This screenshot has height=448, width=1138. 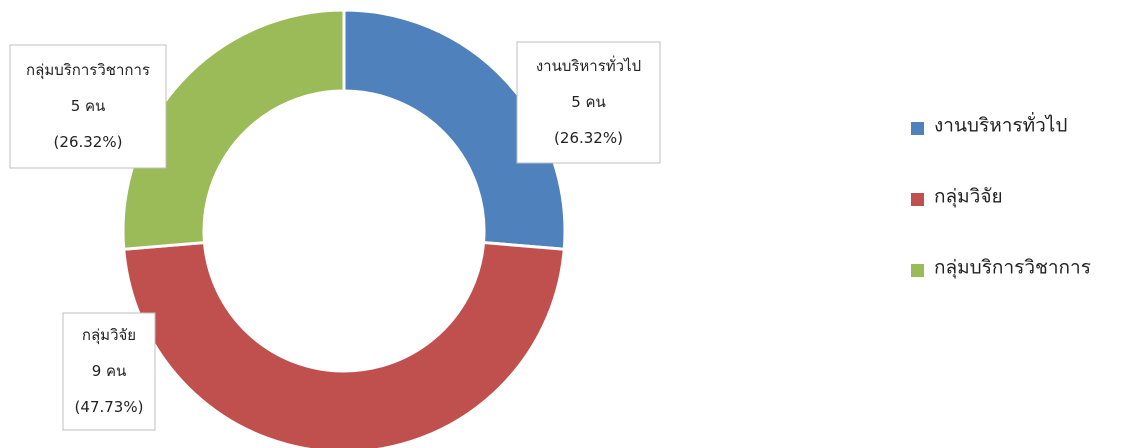 I want to click on data-label-category: กลุ่มวิจัย, so click(x=109, y=335).